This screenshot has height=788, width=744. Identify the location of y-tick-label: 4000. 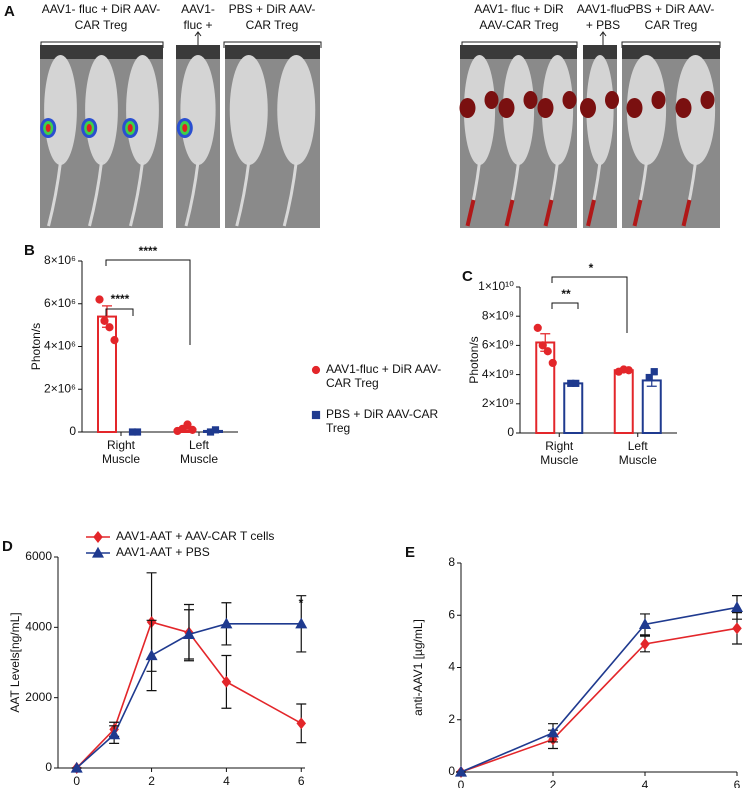
(38, 627).